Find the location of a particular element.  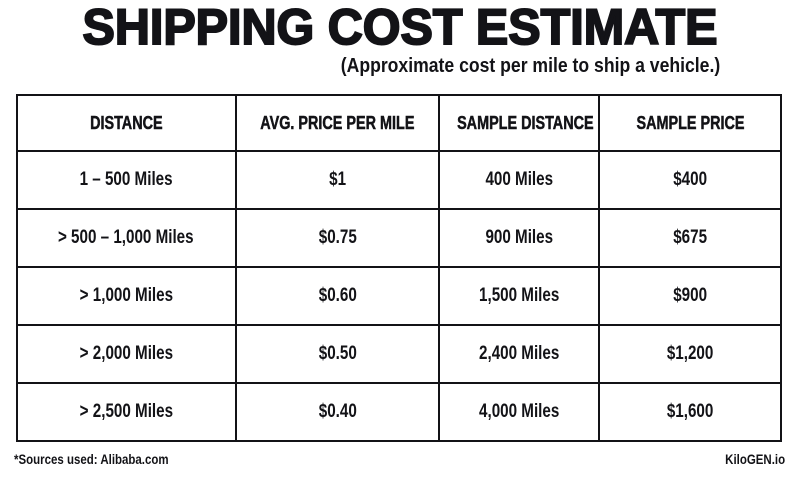

column-header-avg-price-per-mile: AVG. PRICE PER MILE is located at coordinates (337, 123).